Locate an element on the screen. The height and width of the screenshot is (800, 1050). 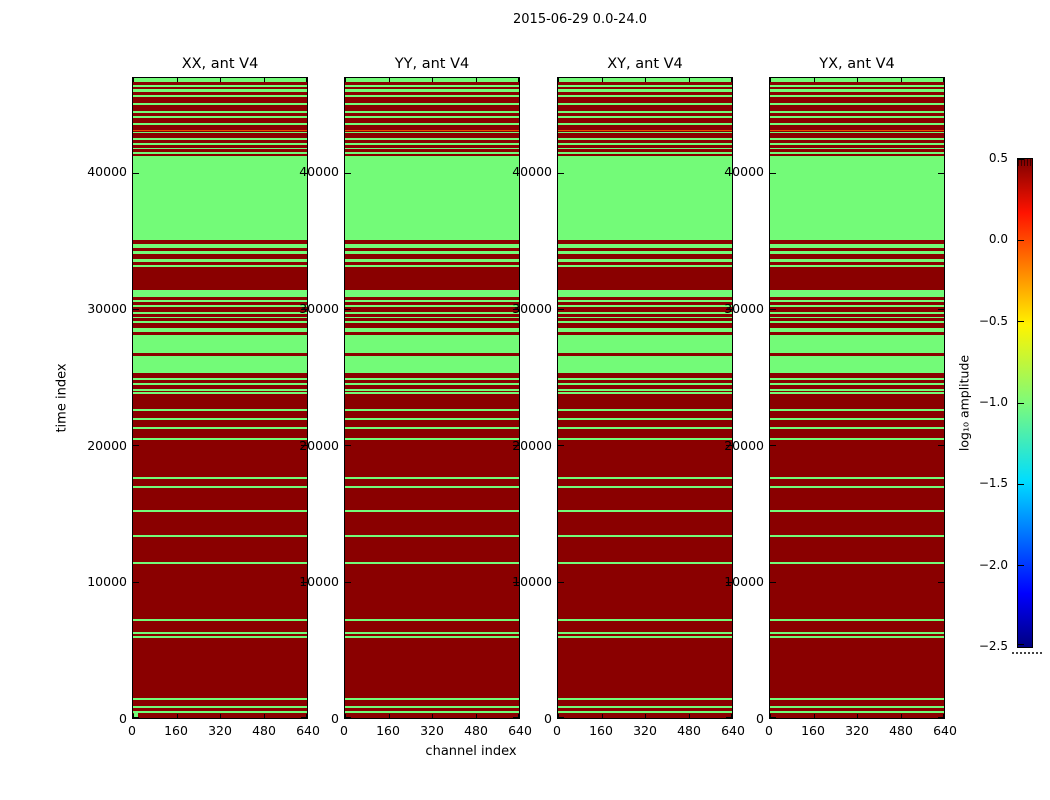
y-tick-label: 10000 is located at coordinates (319, 582).